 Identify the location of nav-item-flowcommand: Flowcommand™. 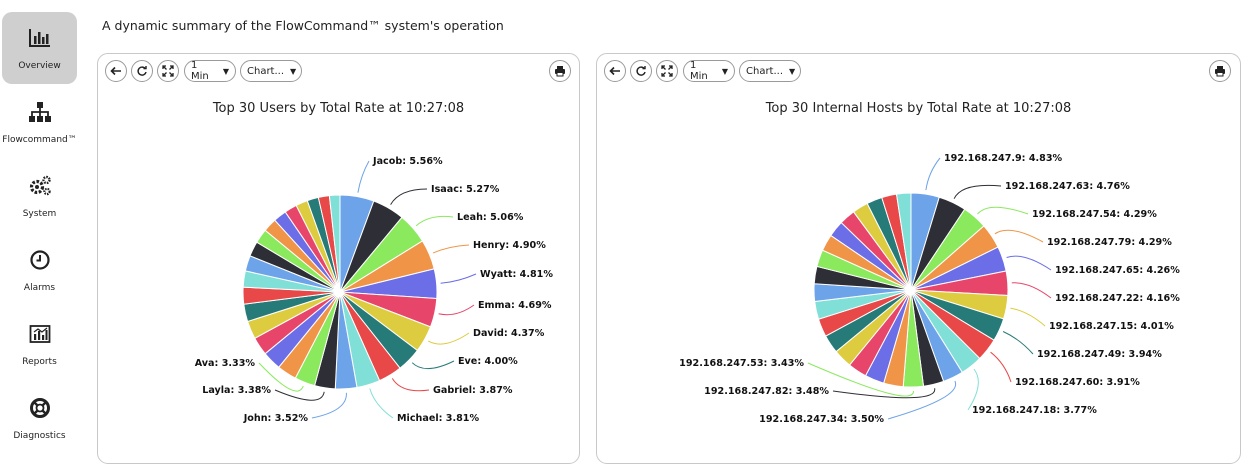
(39, 122).